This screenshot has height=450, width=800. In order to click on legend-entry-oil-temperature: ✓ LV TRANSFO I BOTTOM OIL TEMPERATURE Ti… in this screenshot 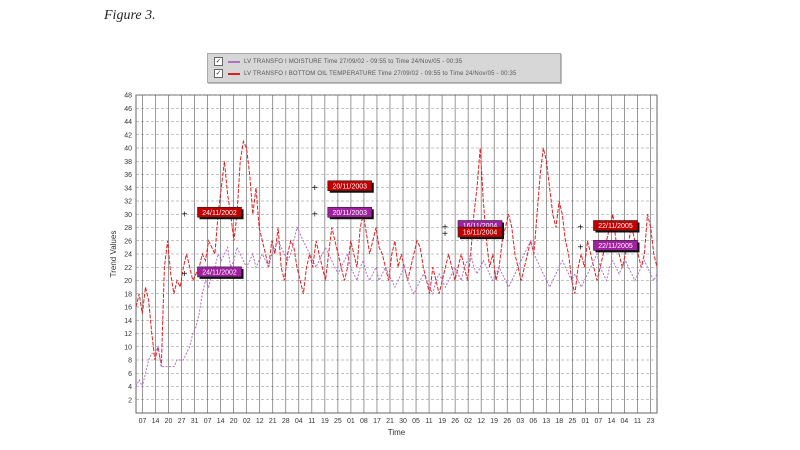, I will do `click(365, 73)`.